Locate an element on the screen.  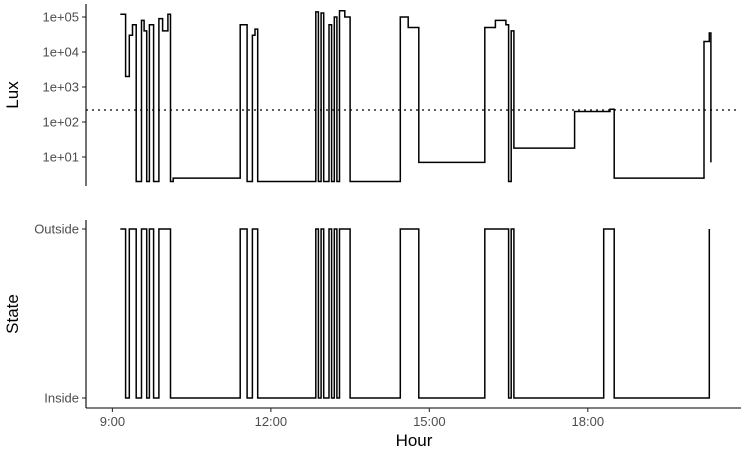
state-y-ticks: Inside Outside is located at coordinates (60, 314).